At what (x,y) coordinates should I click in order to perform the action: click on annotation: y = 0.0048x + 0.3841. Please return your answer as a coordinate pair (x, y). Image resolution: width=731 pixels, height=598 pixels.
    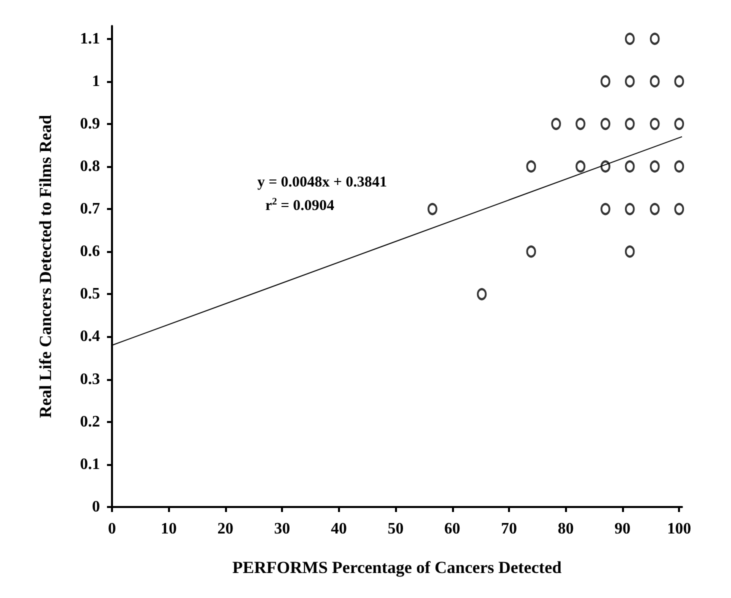
    Looking at the image, I should click on (322, 182).